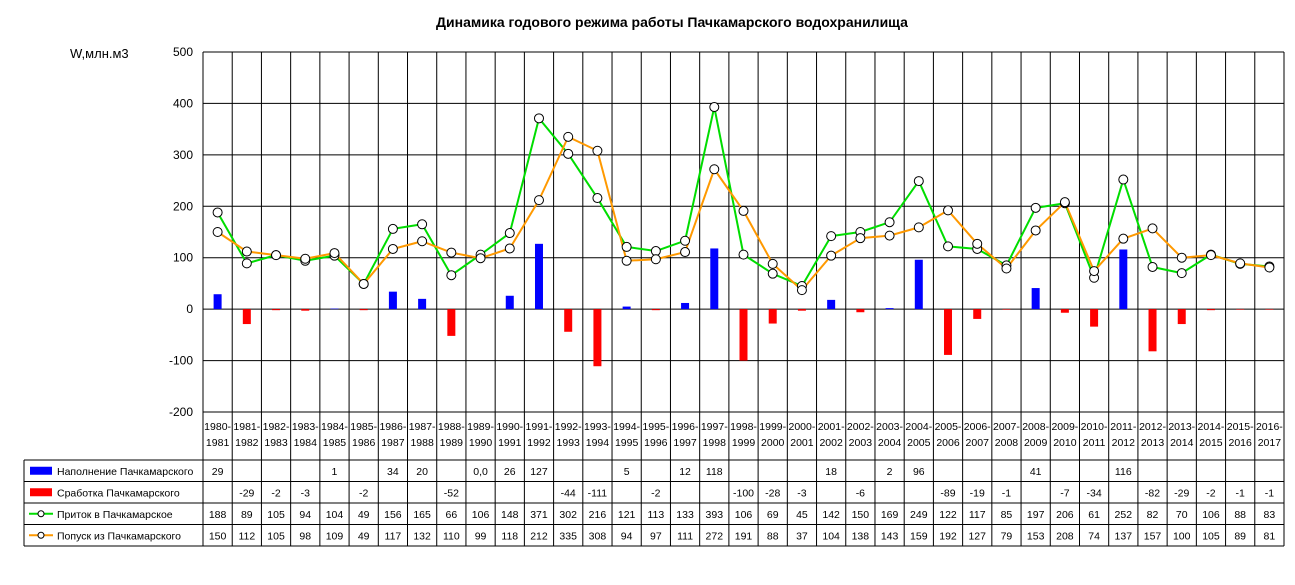 This screenshot has height=585, width=1295. I want to click on table-cell: 127, so click(539, 472).